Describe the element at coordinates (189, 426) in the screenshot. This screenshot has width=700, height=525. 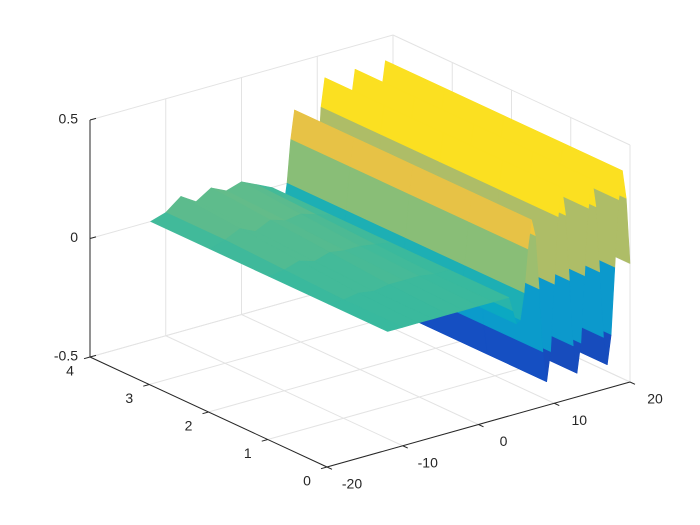
I see `y-tick-label: 2` at that location.